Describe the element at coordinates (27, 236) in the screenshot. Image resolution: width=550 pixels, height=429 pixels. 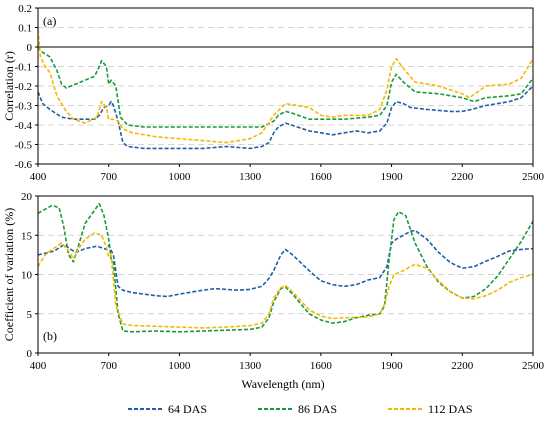
I see `y-tick-label: 15` at that location.